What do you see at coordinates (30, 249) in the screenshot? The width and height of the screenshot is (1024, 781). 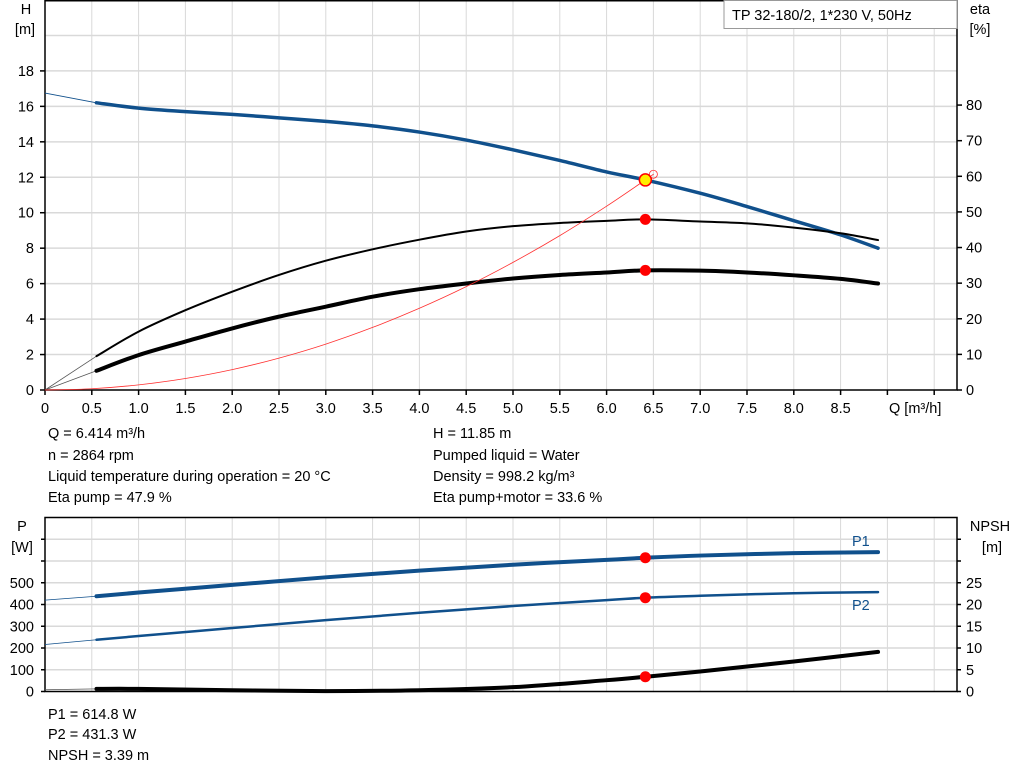 I see `y-tick-label: 8` at bounding box center [30, 249].